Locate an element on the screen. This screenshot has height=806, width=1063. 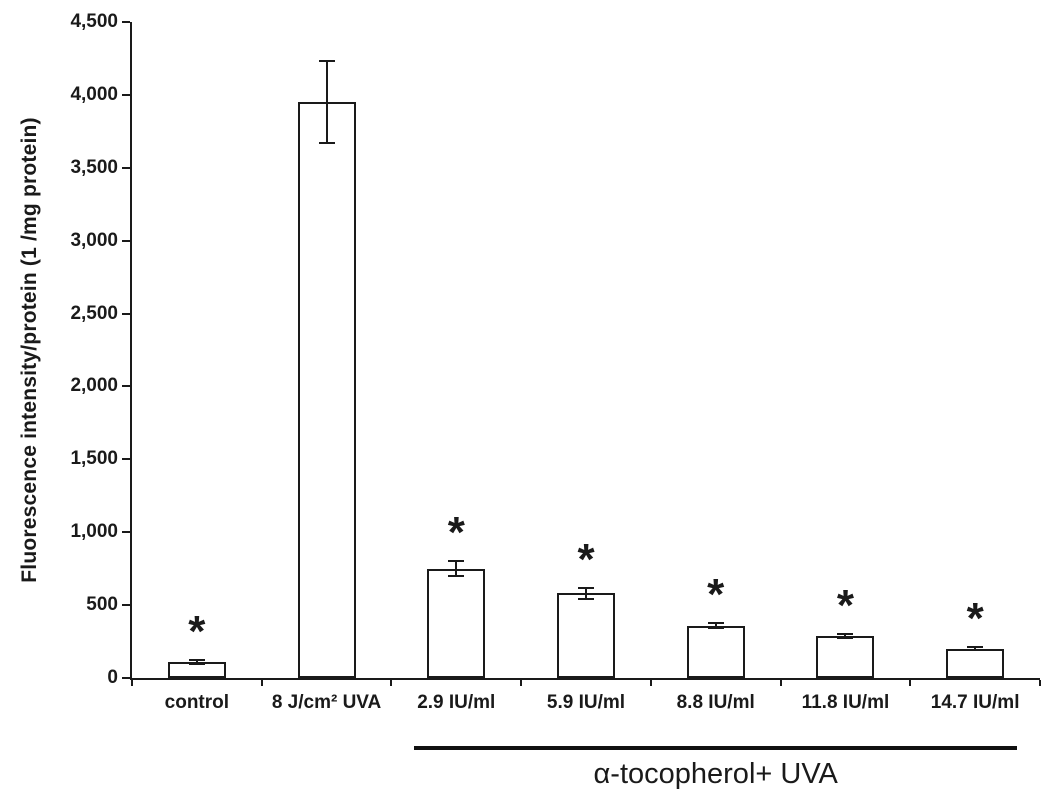
y-tick-label: 1,000 is located at coordinates (94, 532).